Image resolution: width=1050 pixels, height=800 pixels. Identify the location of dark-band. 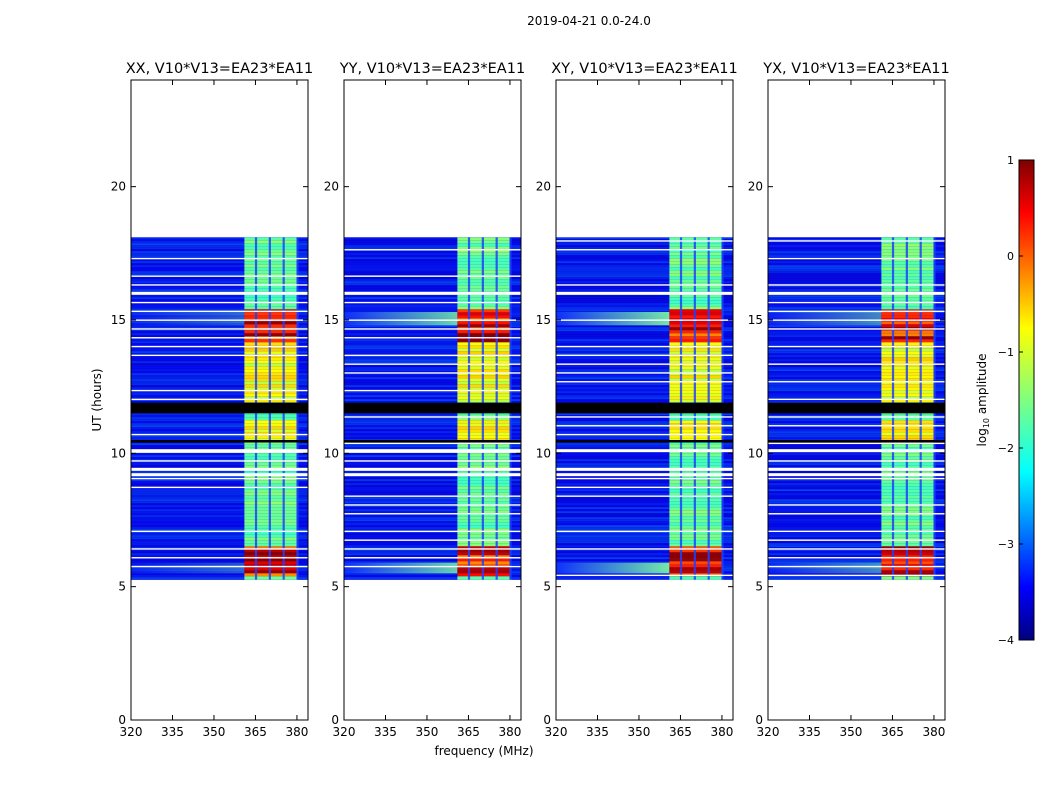
(644, 408).